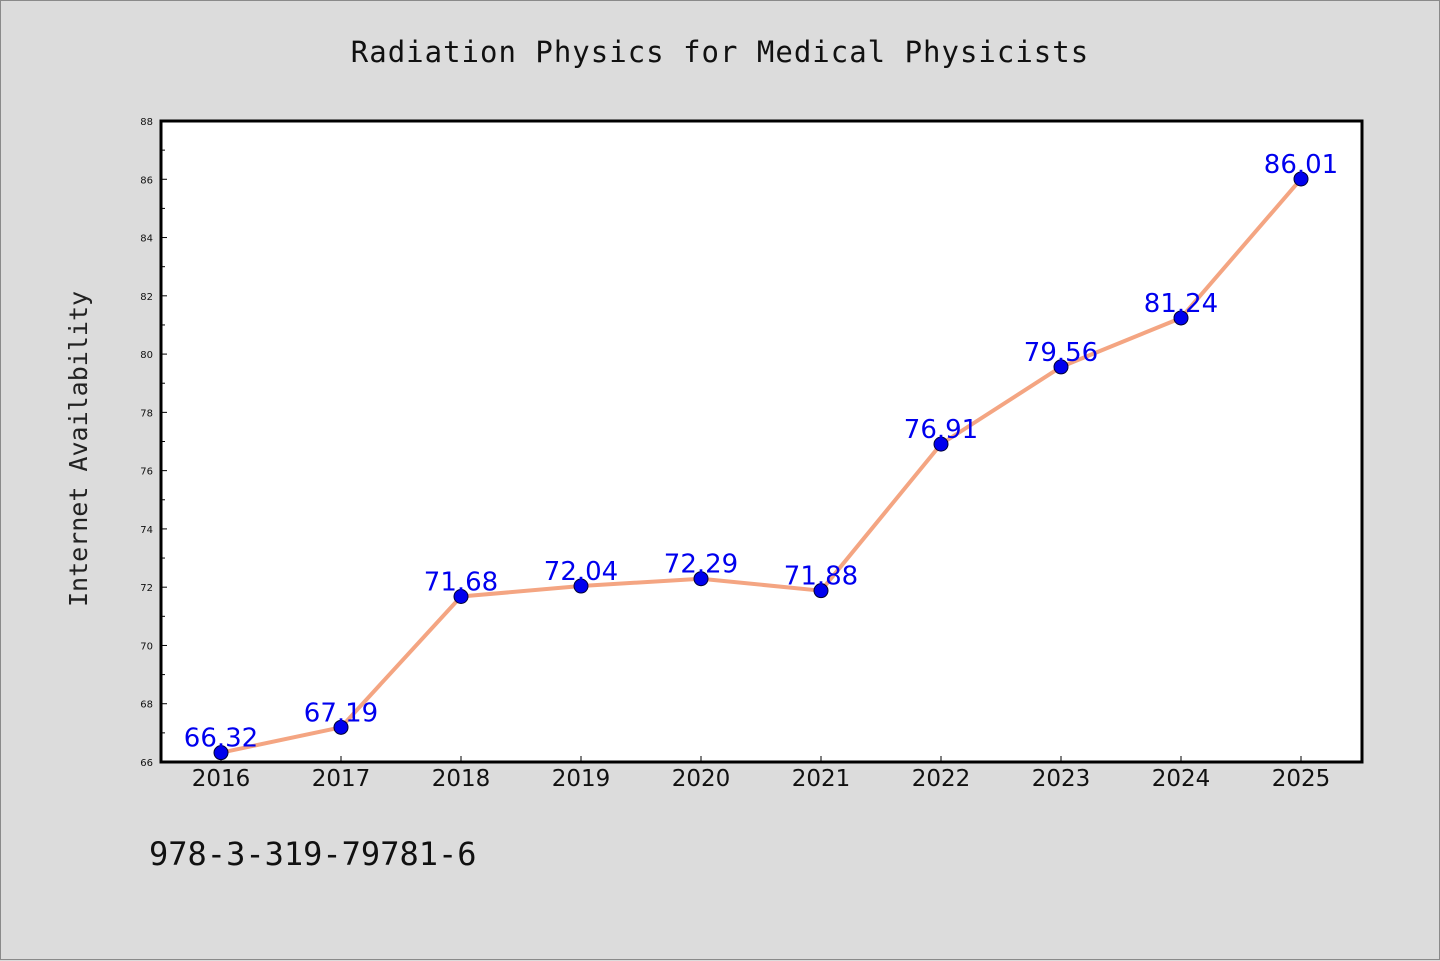 This screenshot has height=961, width=1440. What do you see at coordinates (146, 297) in the screenshot?
I see `y-tick-label: 82` at bounding box center [146, 297].